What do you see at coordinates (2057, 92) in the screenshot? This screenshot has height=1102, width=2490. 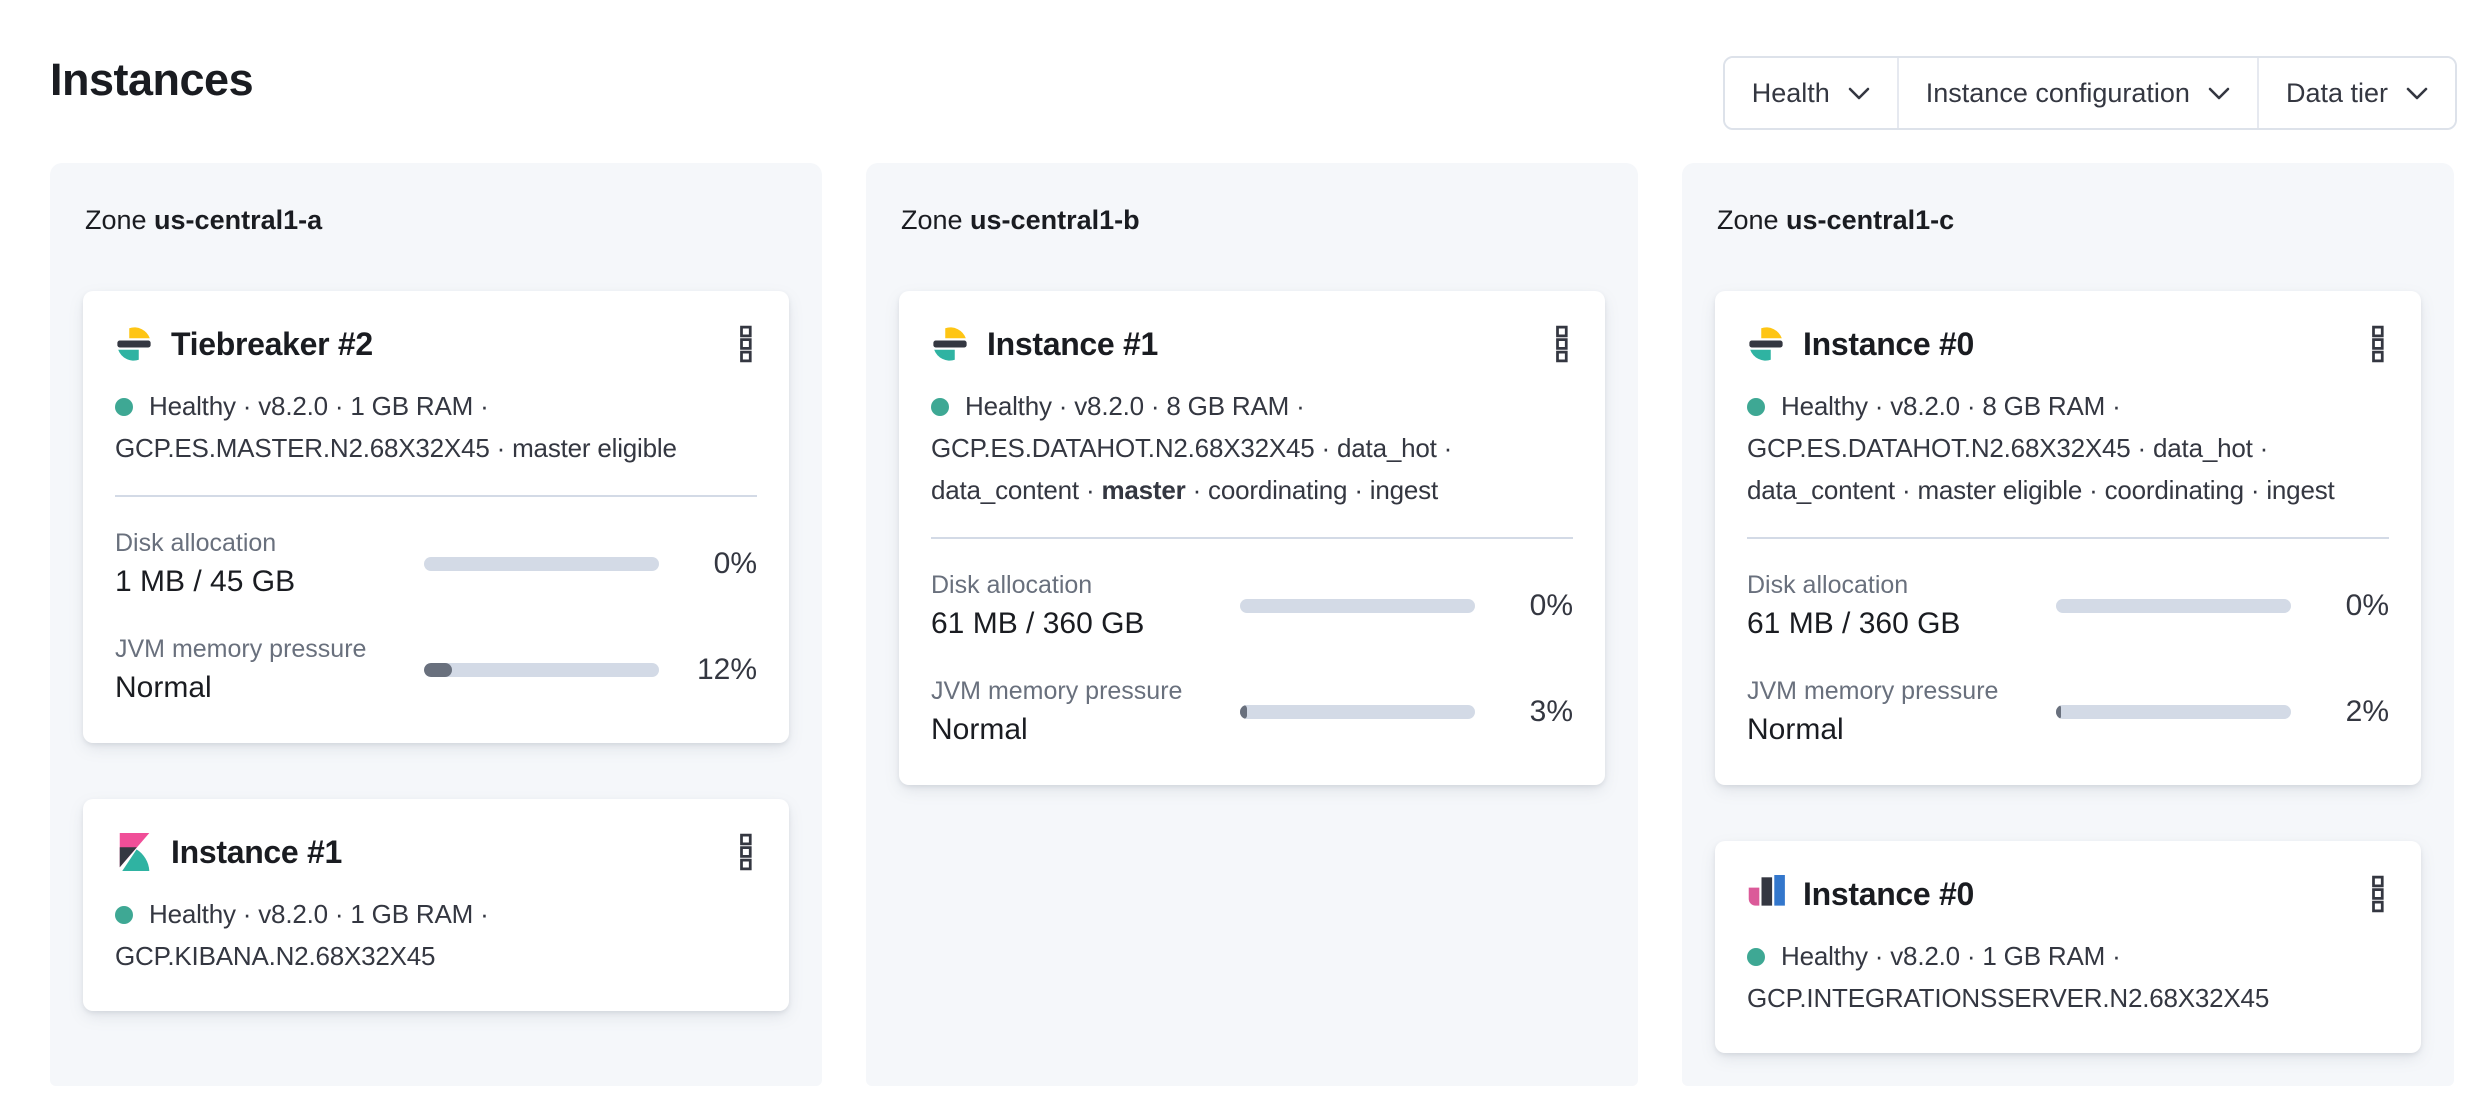 I see `filter-instance-configuration-label: Instance configuration` at bounding box center [2057, 92].